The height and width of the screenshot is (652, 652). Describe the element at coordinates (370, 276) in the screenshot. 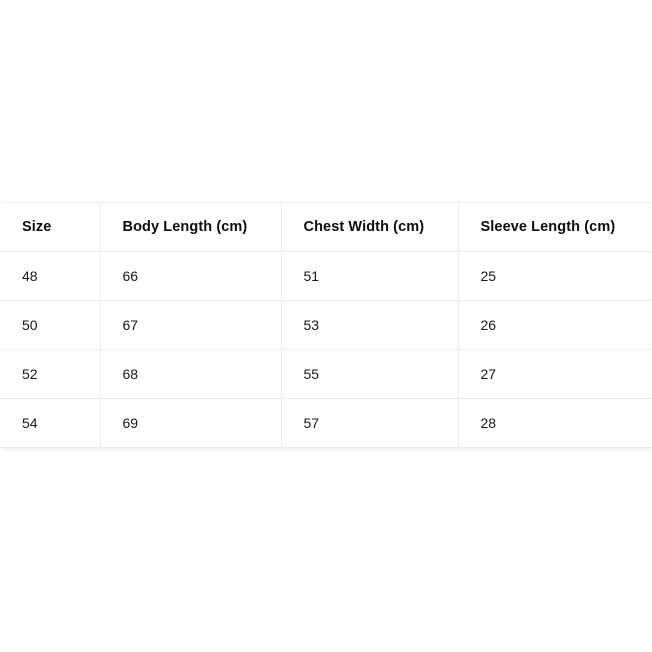

I see `cell-chest-width: 51` at that location.